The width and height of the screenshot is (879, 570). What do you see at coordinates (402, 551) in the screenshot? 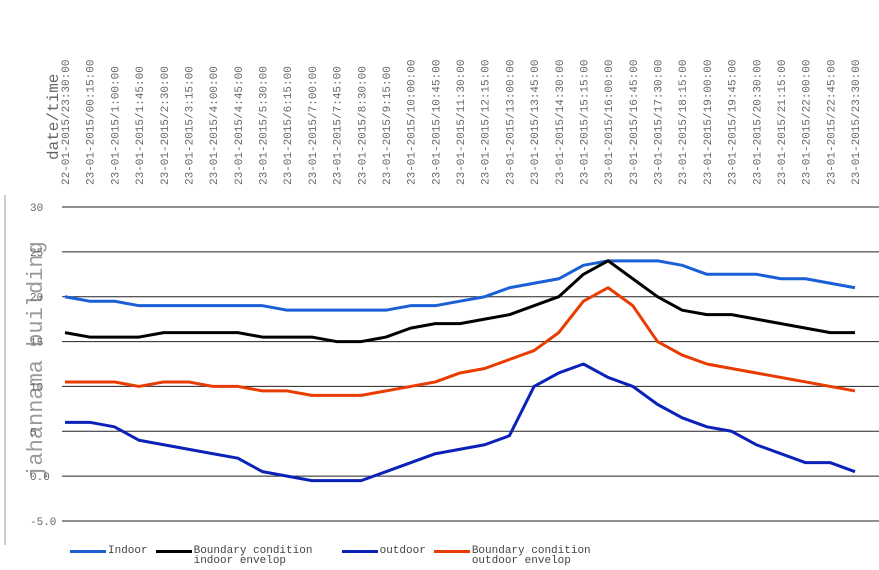
I see `legend-label: outdoor` at bounding box center [402, 551].